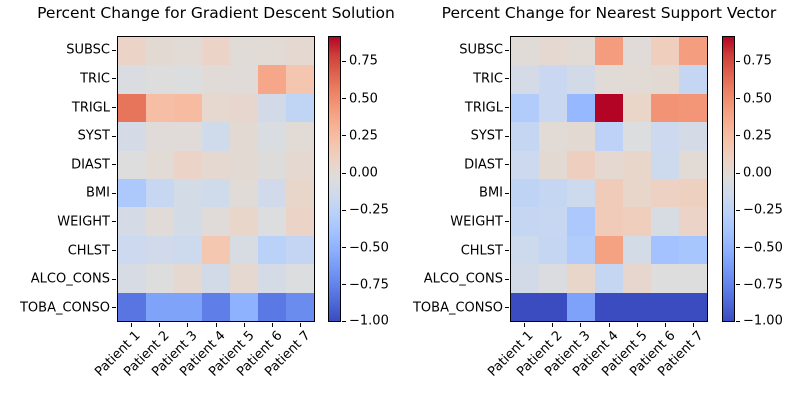 This screenshot has height=400, width=800. What do you see at coordinates (463, 279) in the screenshot?
I see `y-tick-label: ALCO_CONS` at bounding box center [463, 279].